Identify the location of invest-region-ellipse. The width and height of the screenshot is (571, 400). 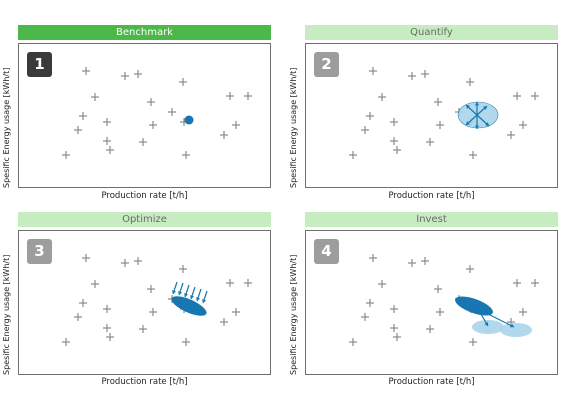
(488, 327).